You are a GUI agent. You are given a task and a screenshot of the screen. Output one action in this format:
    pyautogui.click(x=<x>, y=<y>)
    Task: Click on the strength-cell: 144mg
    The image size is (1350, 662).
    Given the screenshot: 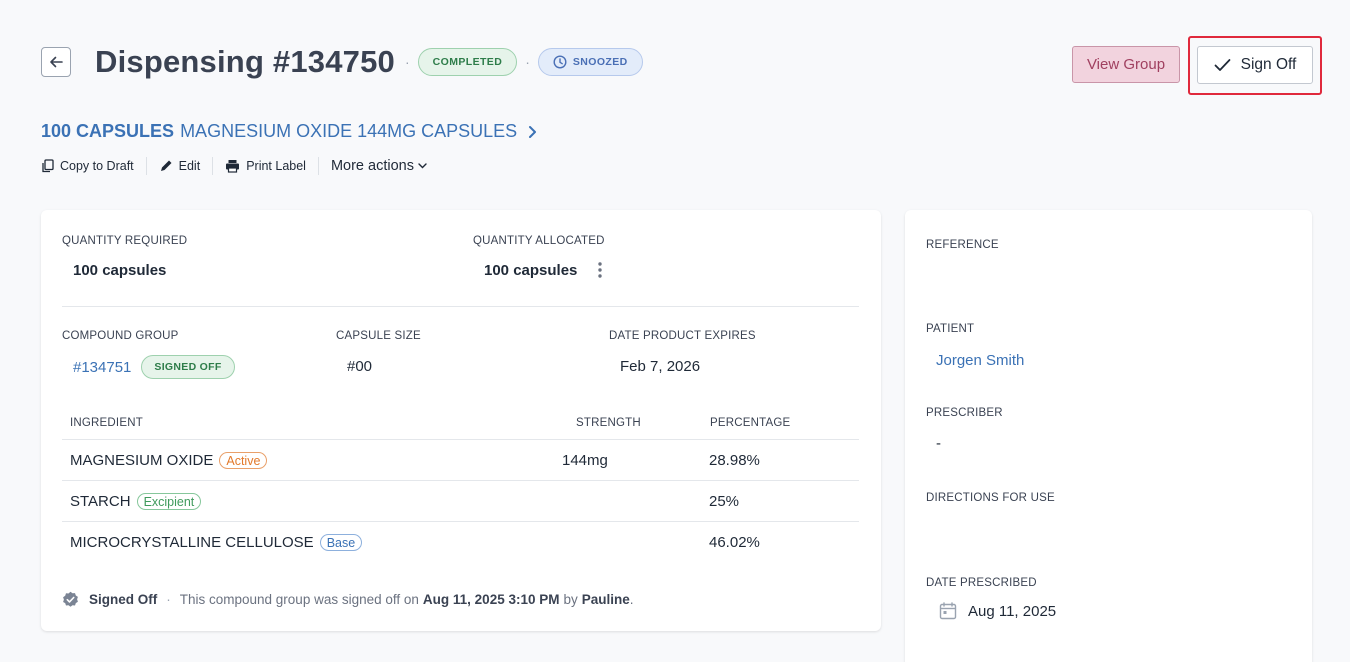 What is the action you would take?
    pyautogui.click(x=585, y=460)
    